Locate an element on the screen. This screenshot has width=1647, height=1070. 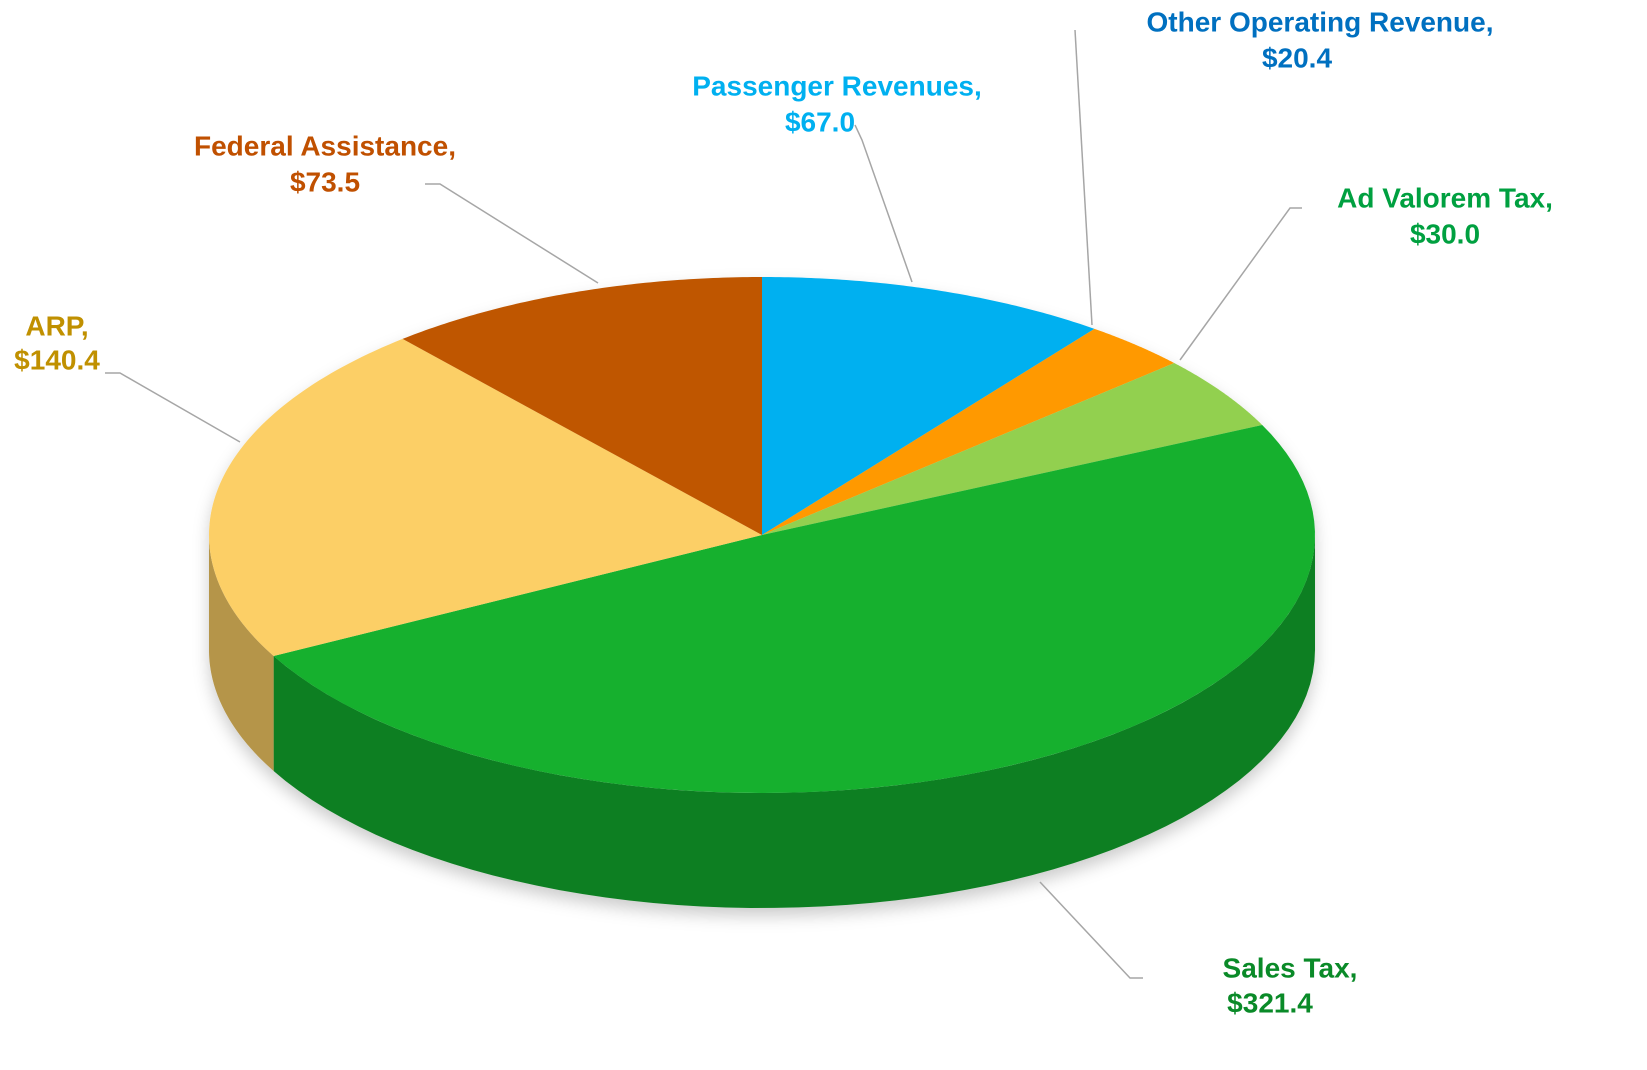
category-label: Ad Valorem Tax, is located at coordinates (1445, 197).